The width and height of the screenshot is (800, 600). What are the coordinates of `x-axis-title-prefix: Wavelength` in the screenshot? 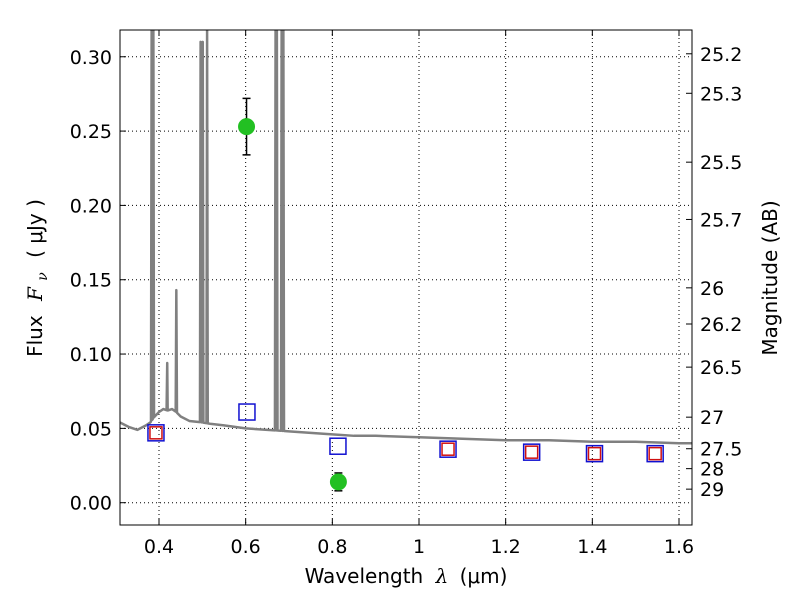 It's located at (364, 576).